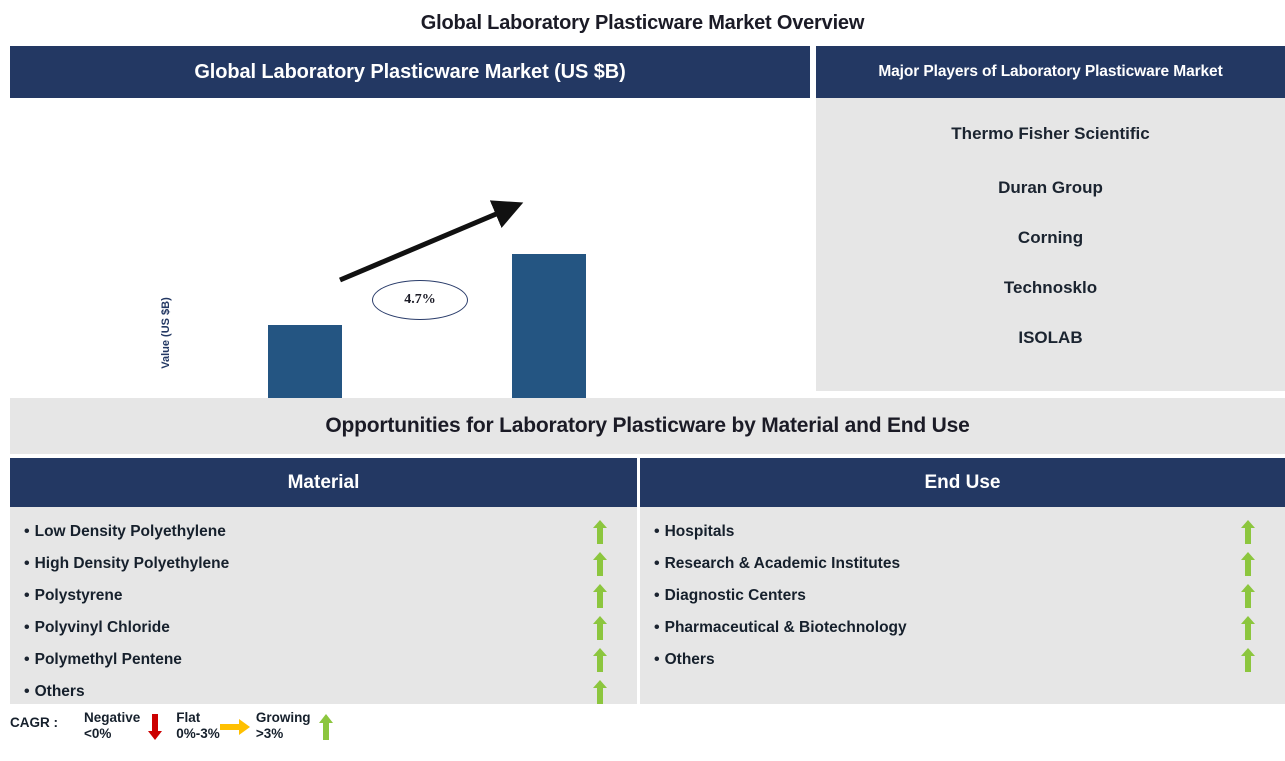  Describe the element at coordinates (269, 733) in the screenshot. I see `legend-growing-range: >3%` at that location.